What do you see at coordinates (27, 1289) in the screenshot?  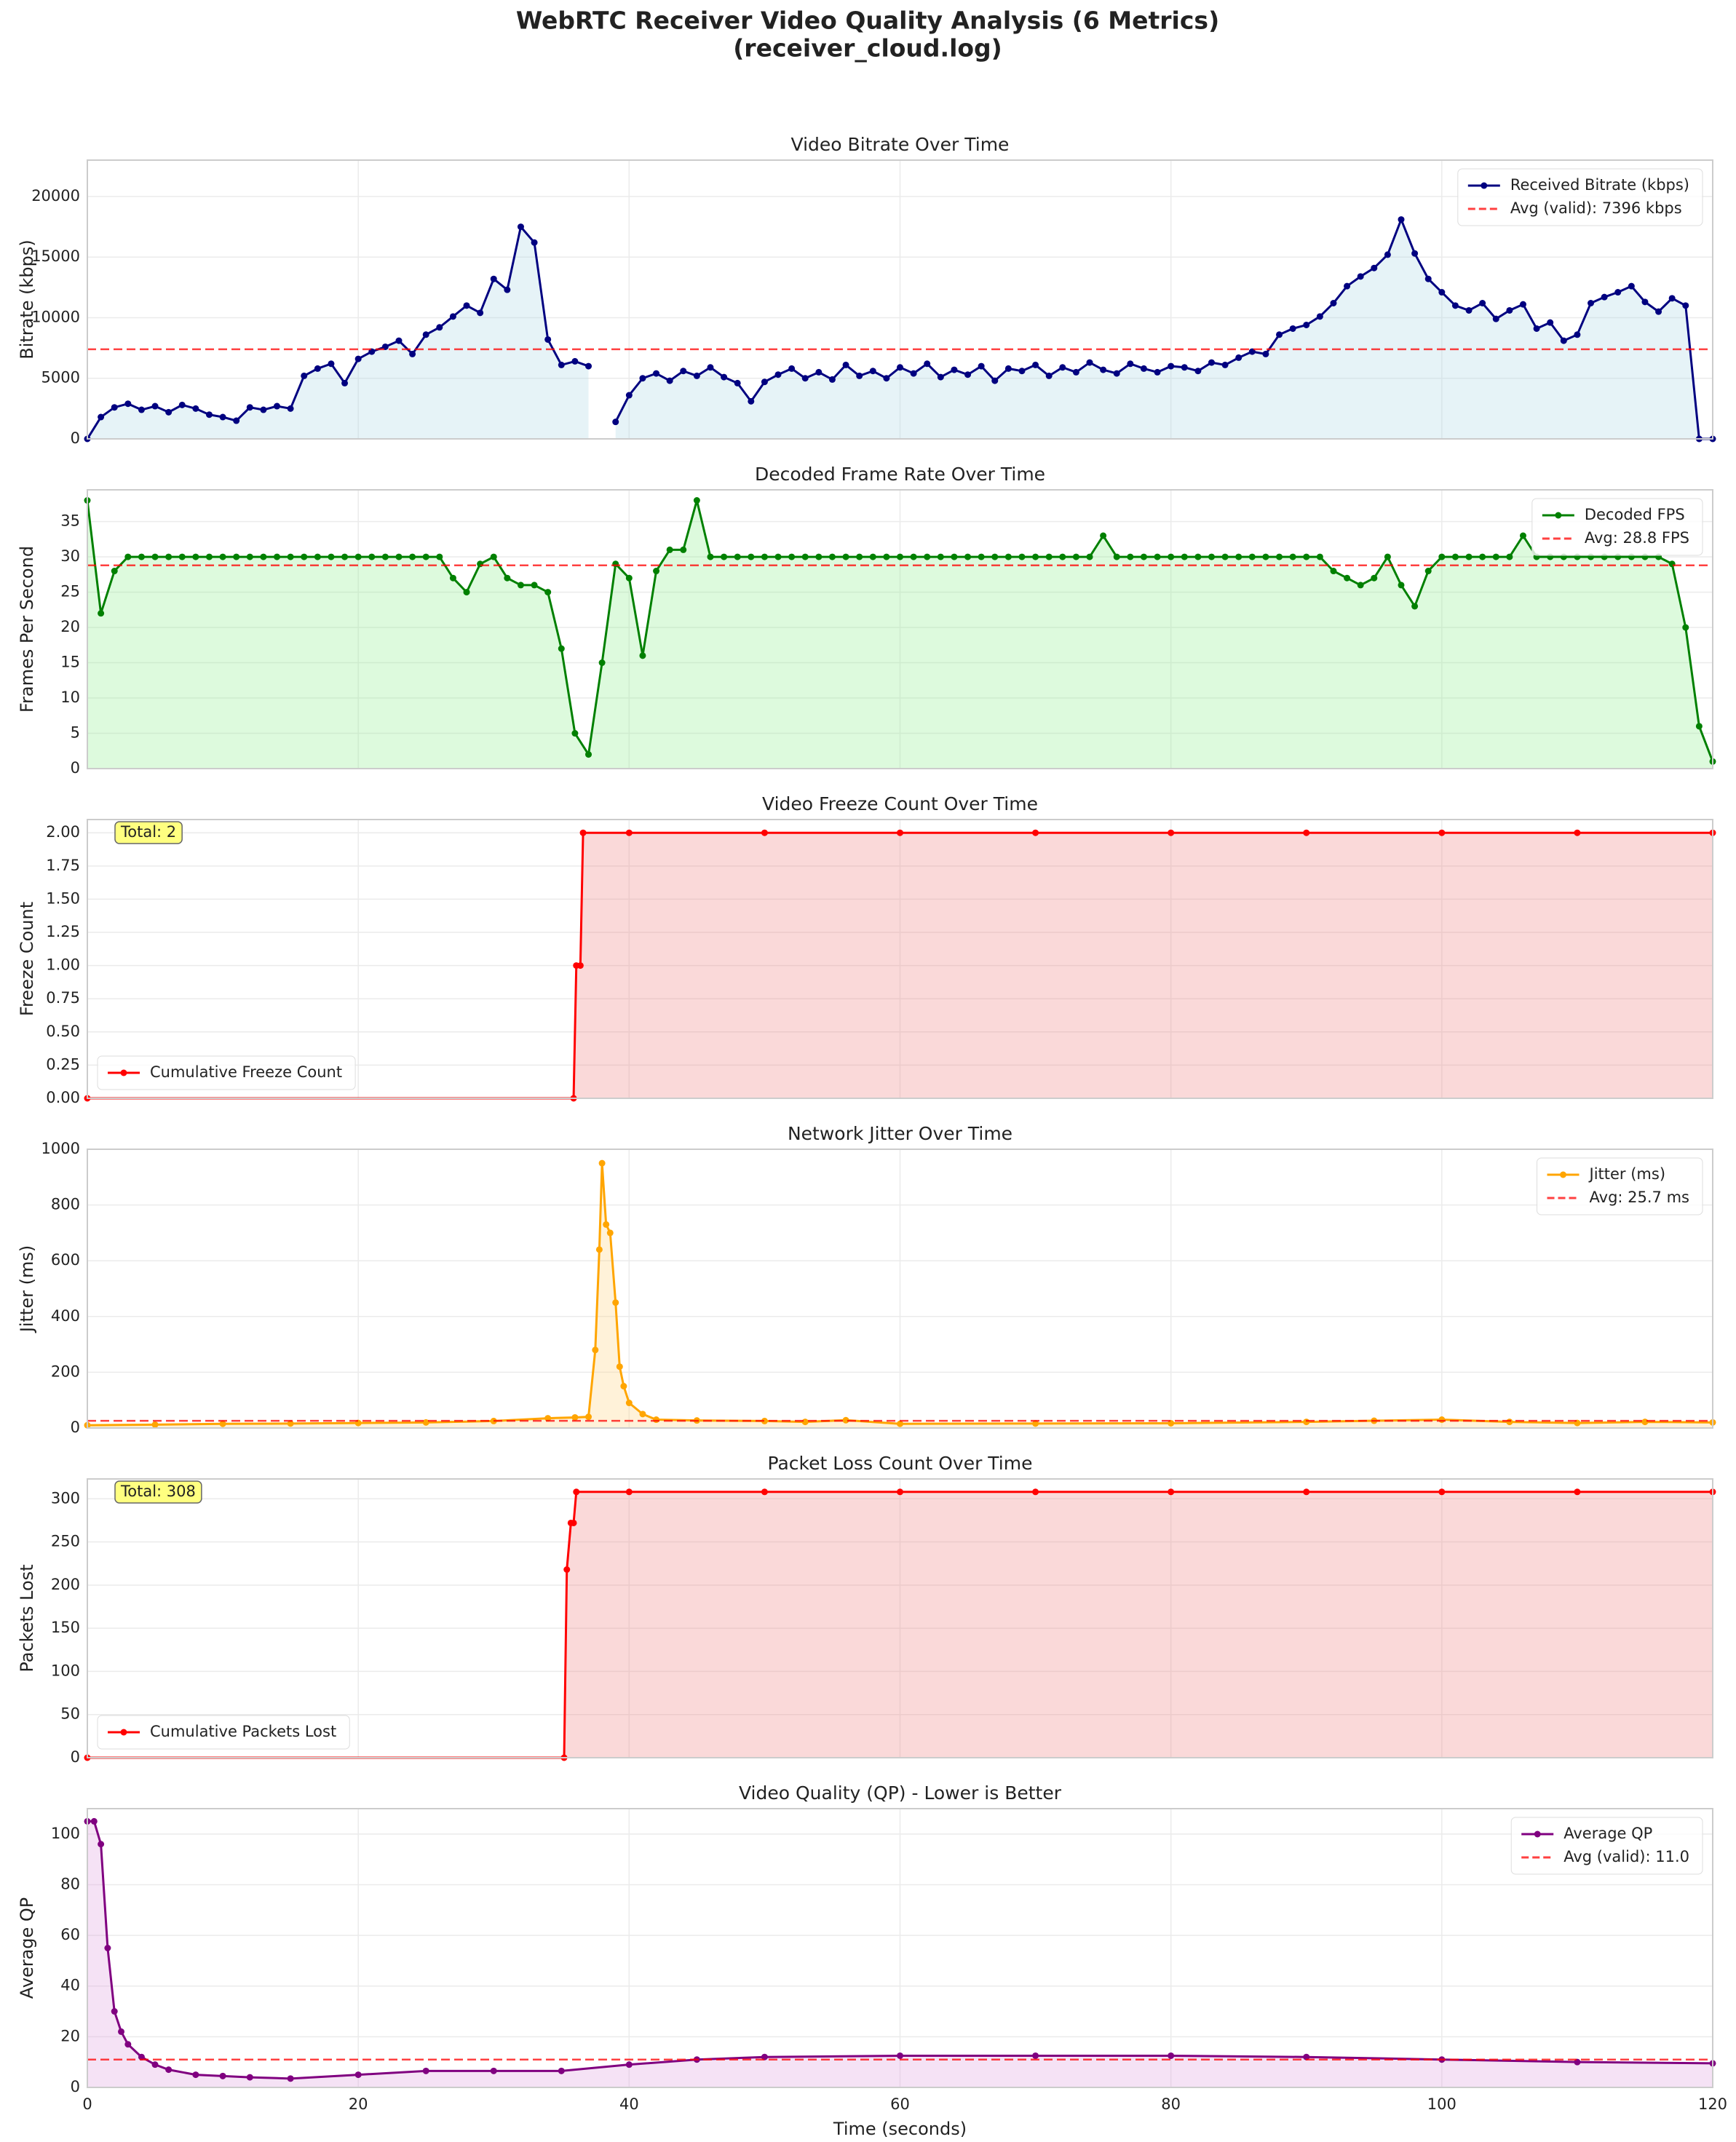 I see `y-axis-label: Jitter (ms)` at bounding box center [27, 1289].